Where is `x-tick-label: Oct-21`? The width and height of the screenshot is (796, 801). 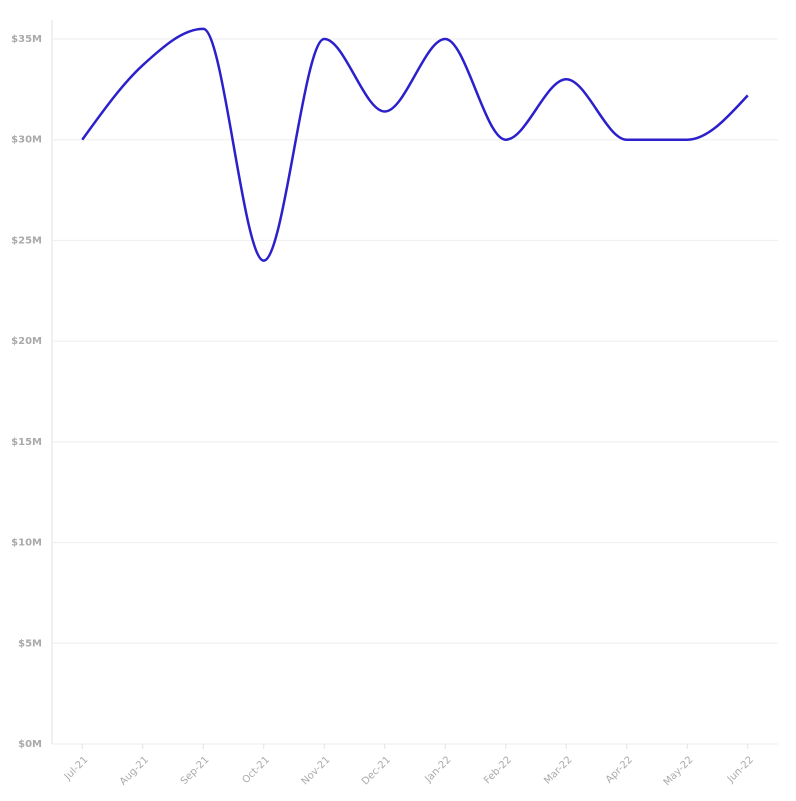
x-tick-label: Oct-21 is located at coordinates (256, 770).